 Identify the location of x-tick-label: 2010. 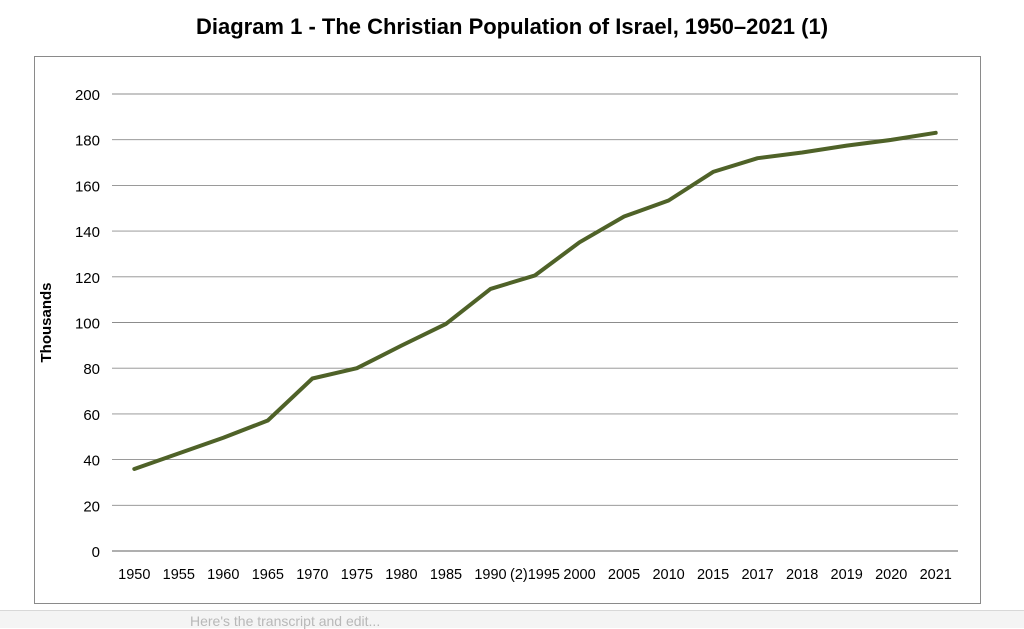
(668, 575).